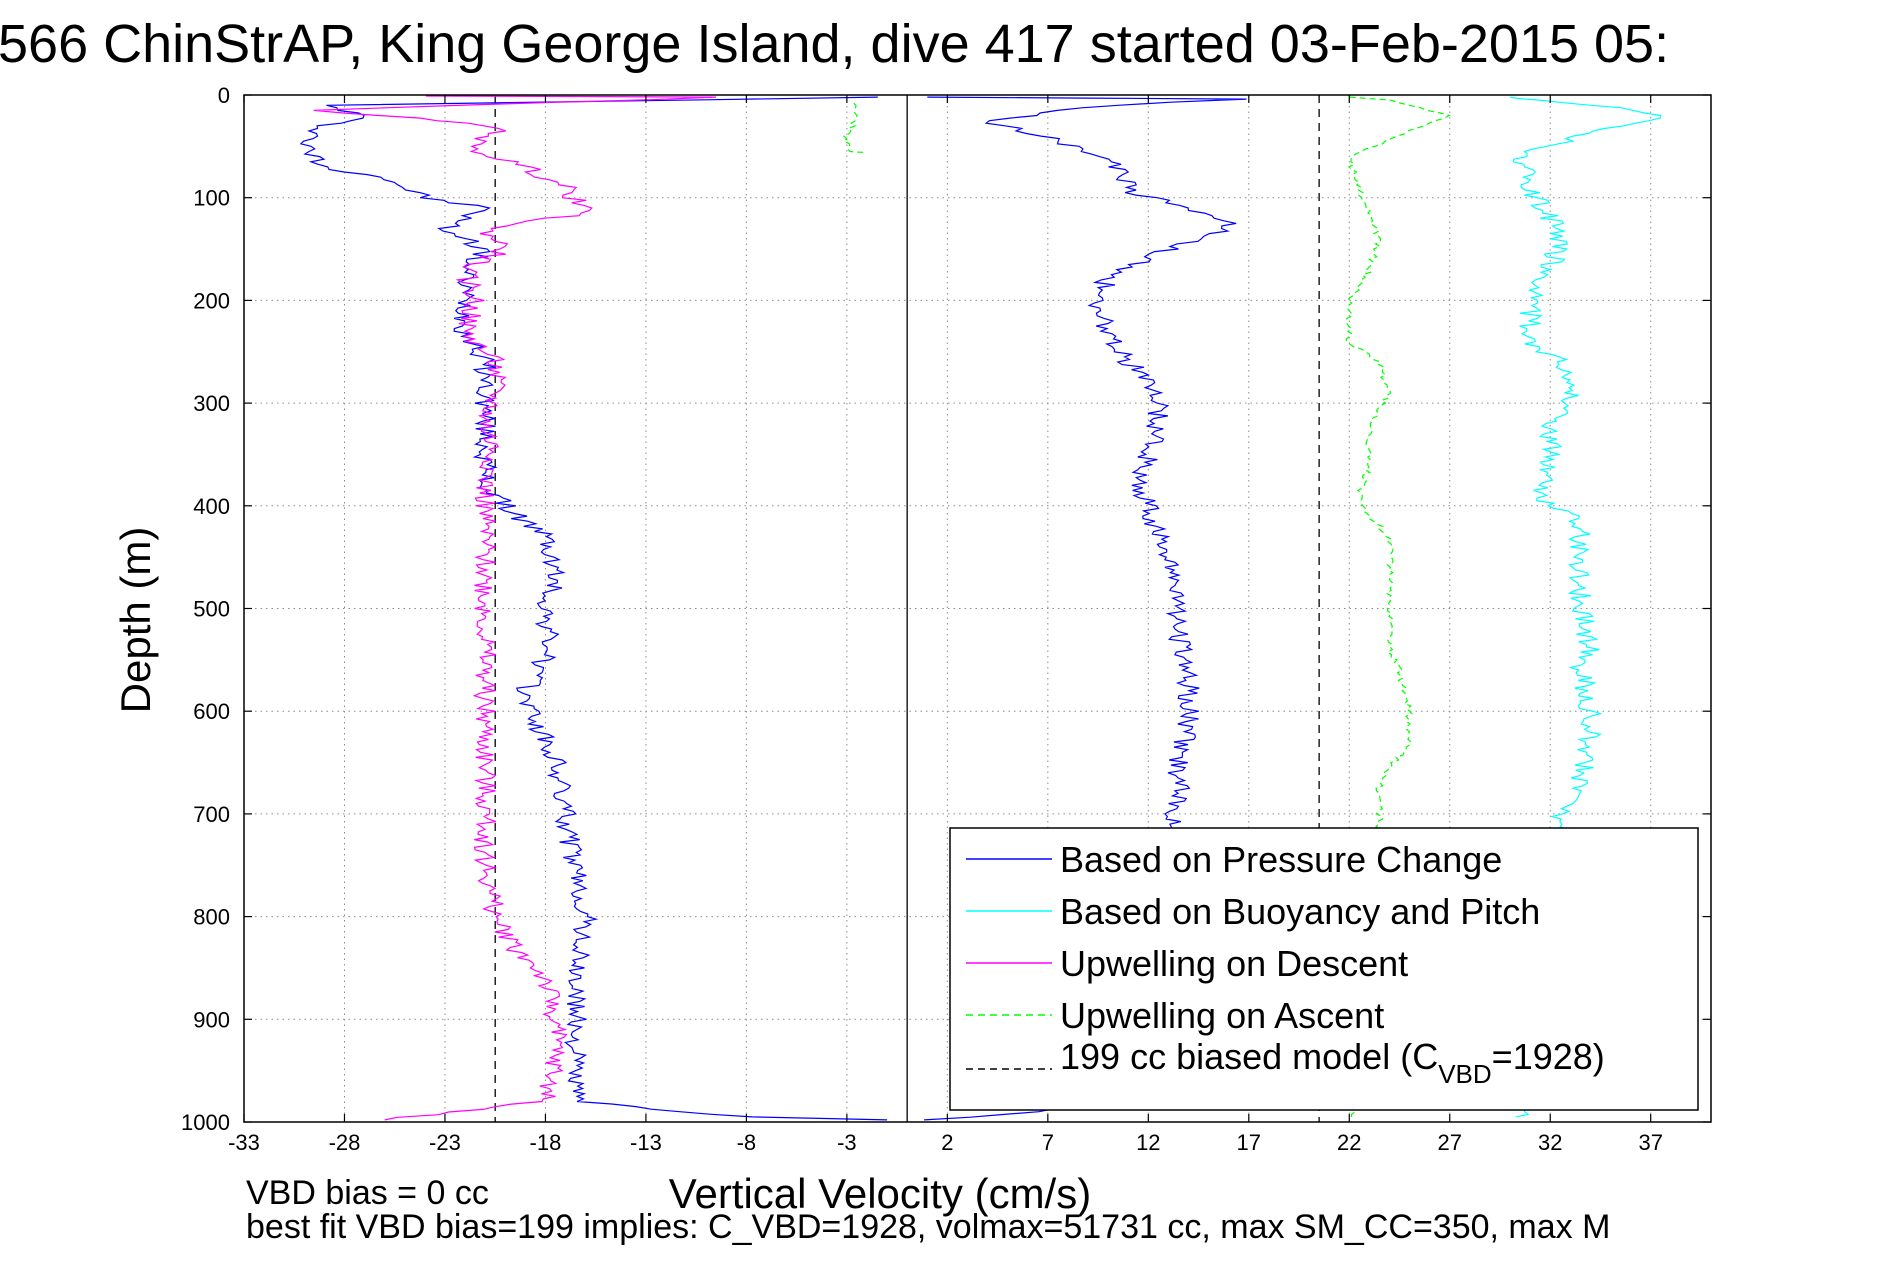 The image size is (1891, 1262). I want to click on x-axis-label: Vertical Velocity (cm/s), so click(880, 1193).